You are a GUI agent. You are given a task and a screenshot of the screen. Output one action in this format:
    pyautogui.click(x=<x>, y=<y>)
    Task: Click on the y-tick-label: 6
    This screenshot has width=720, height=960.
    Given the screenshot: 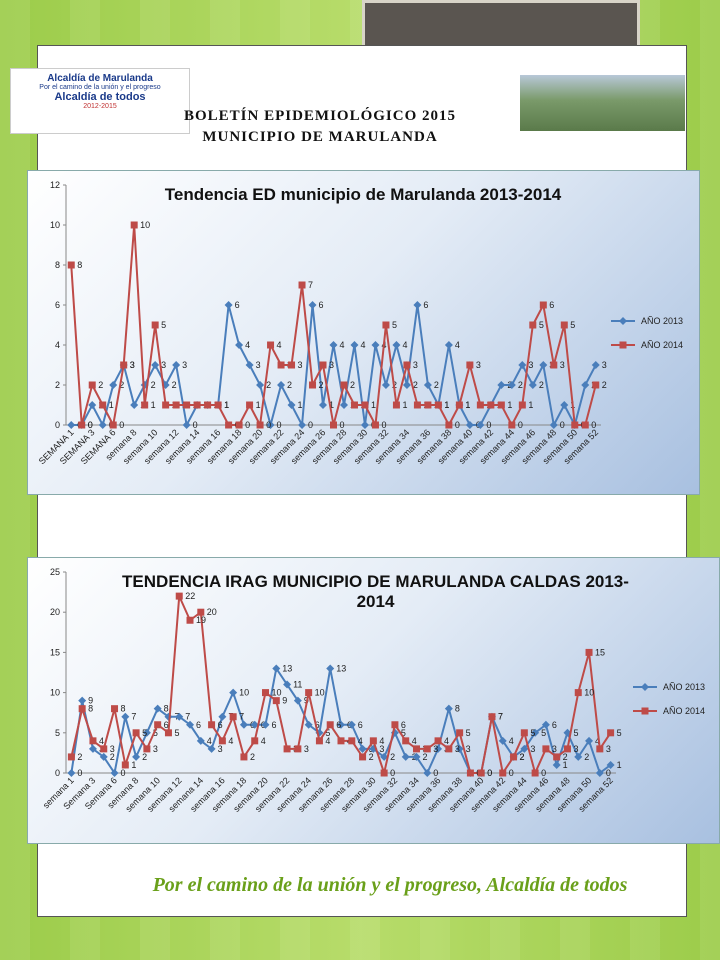 What is the action you would take?
    pyautogui.click(x=57, y=305)
    